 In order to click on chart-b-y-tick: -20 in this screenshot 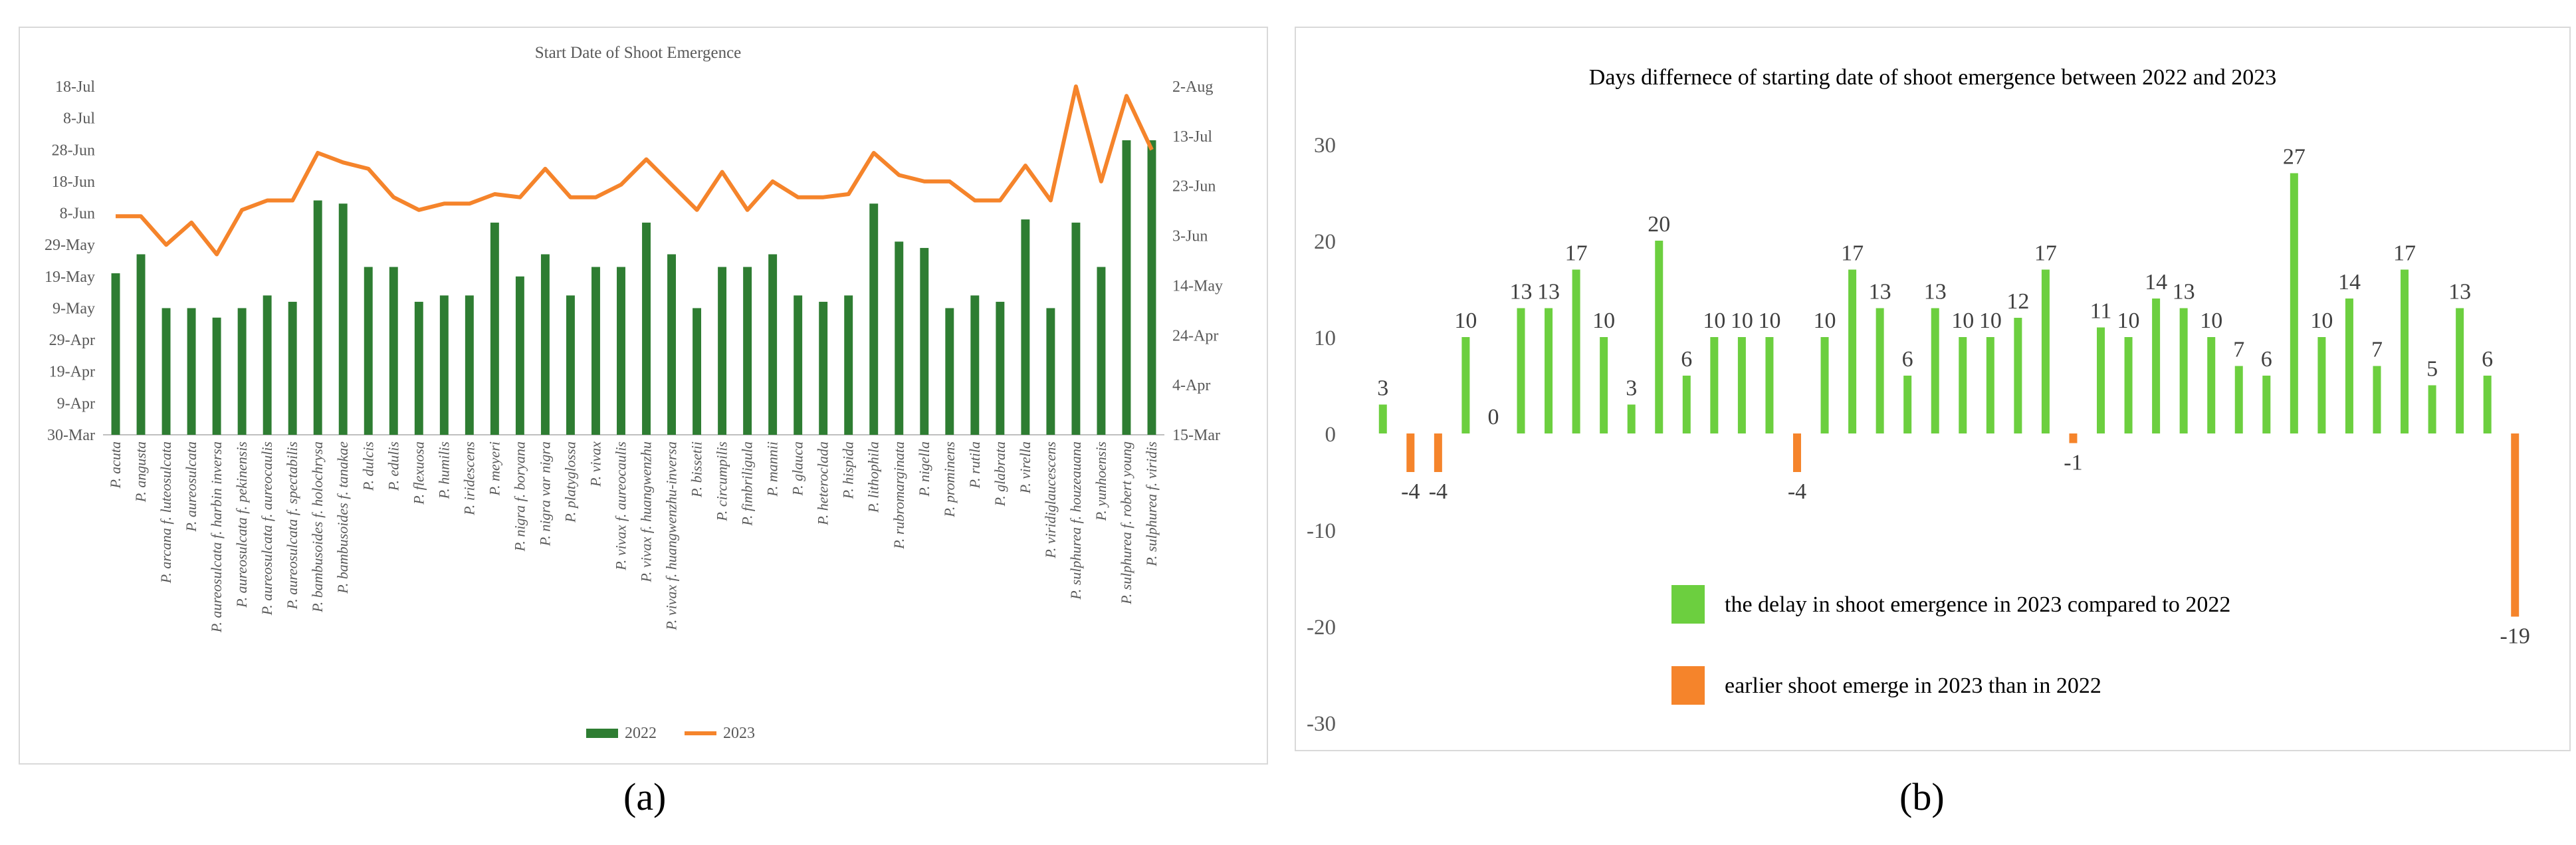, I will do `click(1321, 628)`.